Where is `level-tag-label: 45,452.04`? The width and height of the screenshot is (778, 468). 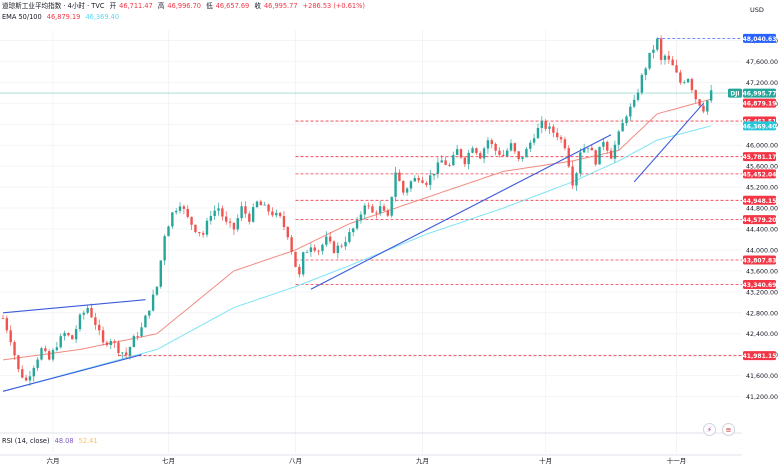 level-tag-label: 45,452.04 is located at coordinates (760, 174).